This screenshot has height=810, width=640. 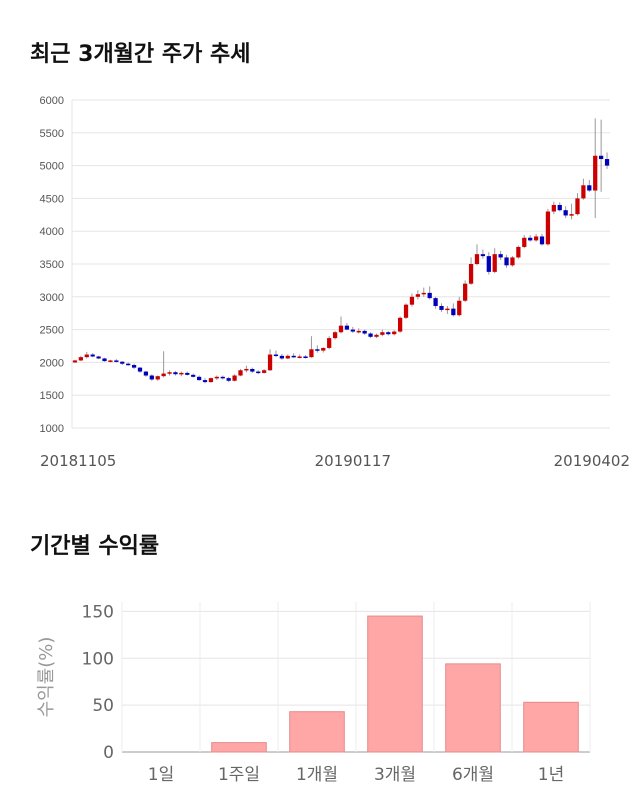 I want to click on y-tick-label: 1000, so click(x=52, y=429).